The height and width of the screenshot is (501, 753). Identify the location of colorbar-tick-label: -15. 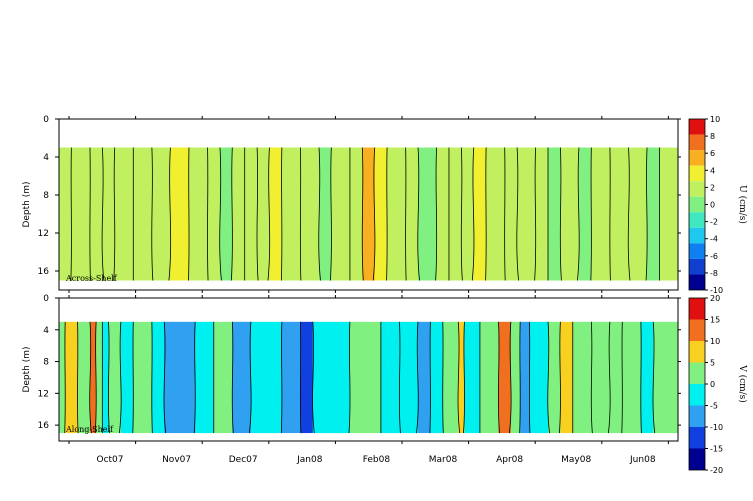
(716, 449).